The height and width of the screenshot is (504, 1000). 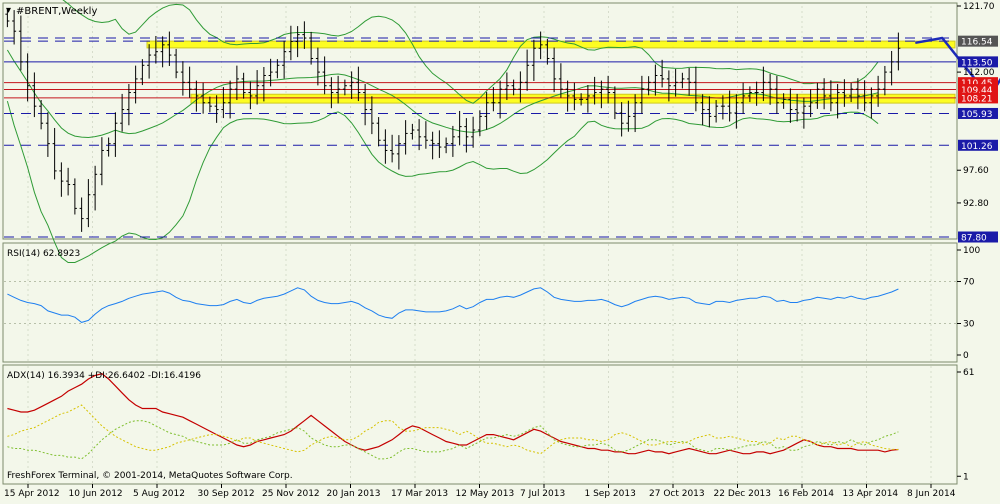 What do you see at coordinates (979, 73) in the screenshot?
I see `price-tick-label: 112.00` at bounding box center [979, 73].